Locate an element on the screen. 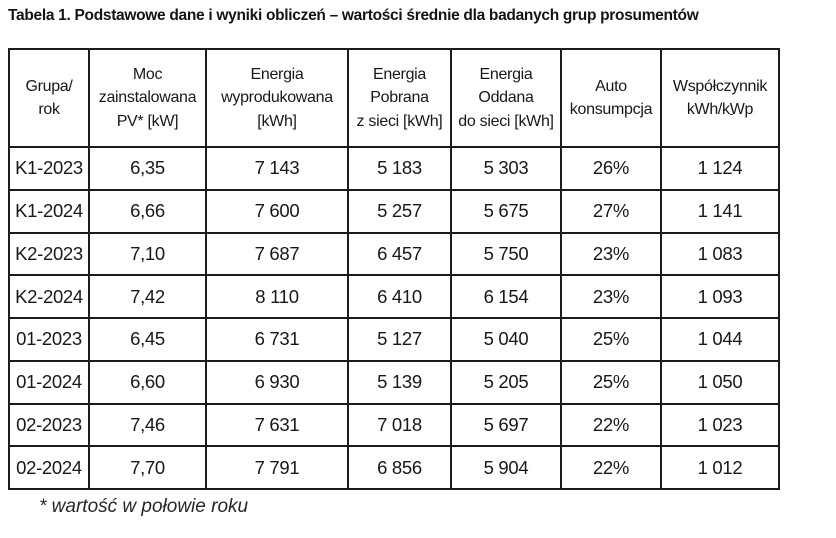 The image size is (836, 538). cell-installed-power: 7,10 is located at coordinates (147, 254).